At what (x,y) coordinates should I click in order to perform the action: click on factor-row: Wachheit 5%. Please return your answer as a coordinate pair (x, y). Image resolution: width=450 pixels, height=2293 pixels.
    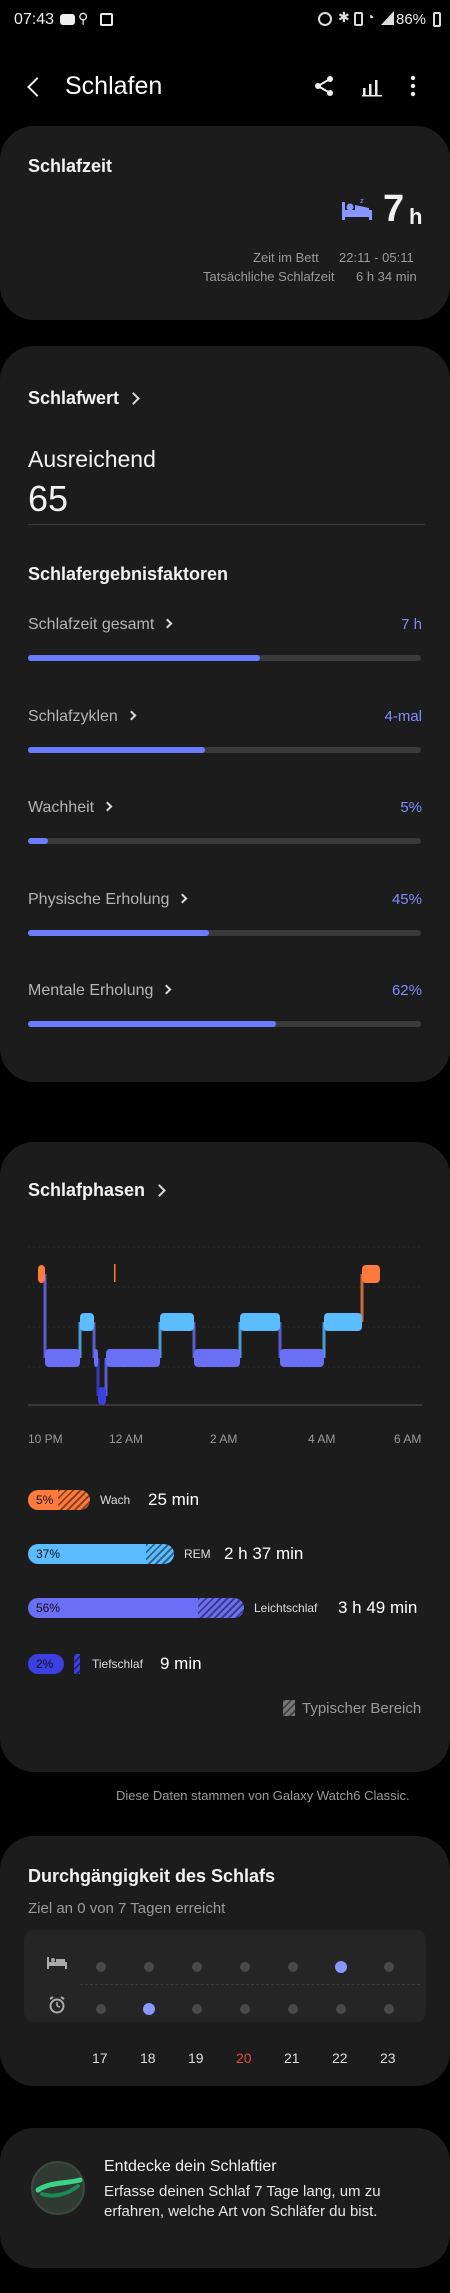
    Looking at the image, I should click on (225, 829).